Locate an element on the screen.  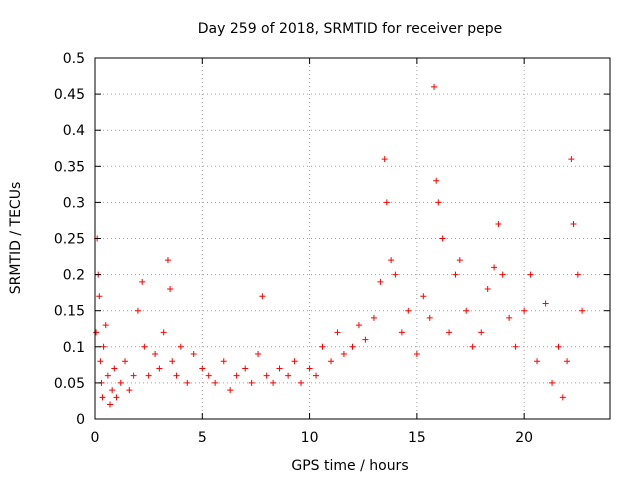
y-tick-label: 0.4 is located at coordinates (74, 131).